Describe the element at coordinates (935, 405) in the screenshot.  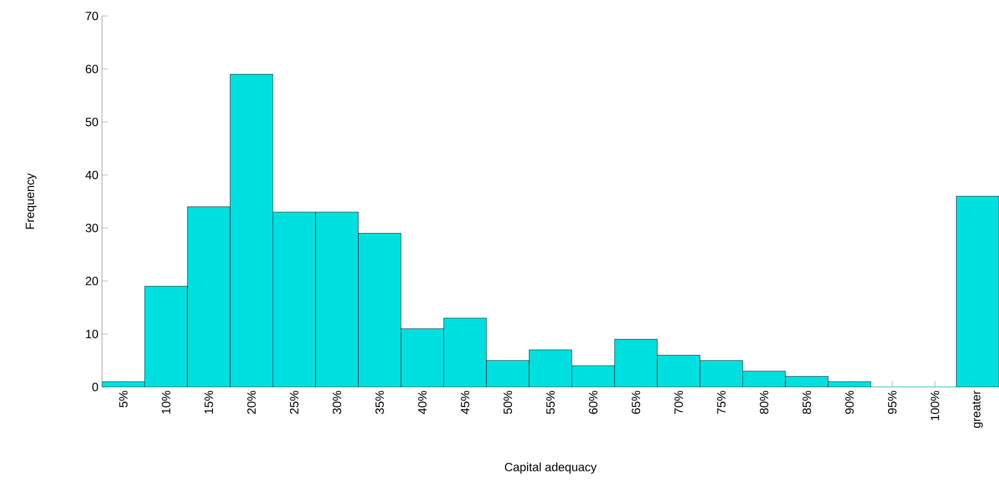
I see `x-tick-label: 100%` at that location.